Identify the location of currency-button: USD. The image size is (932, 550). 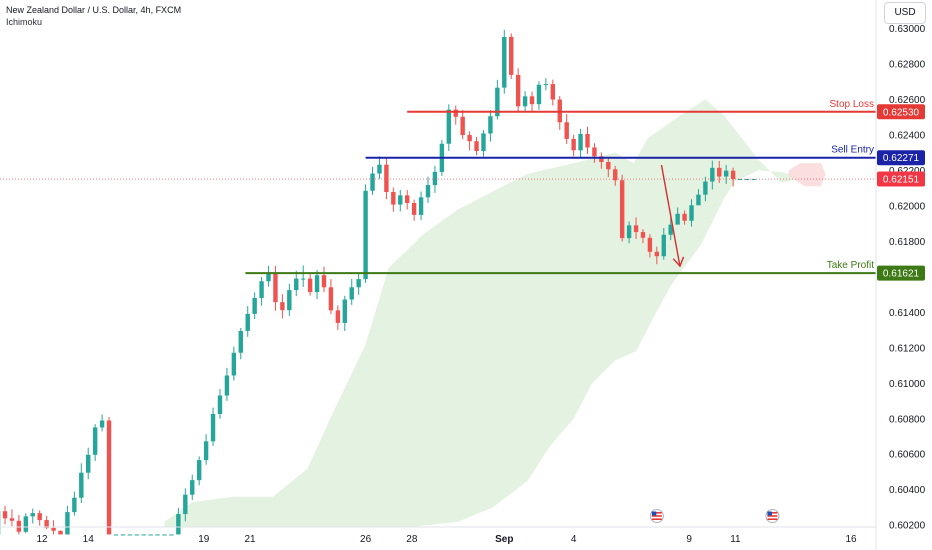
(905, 13).